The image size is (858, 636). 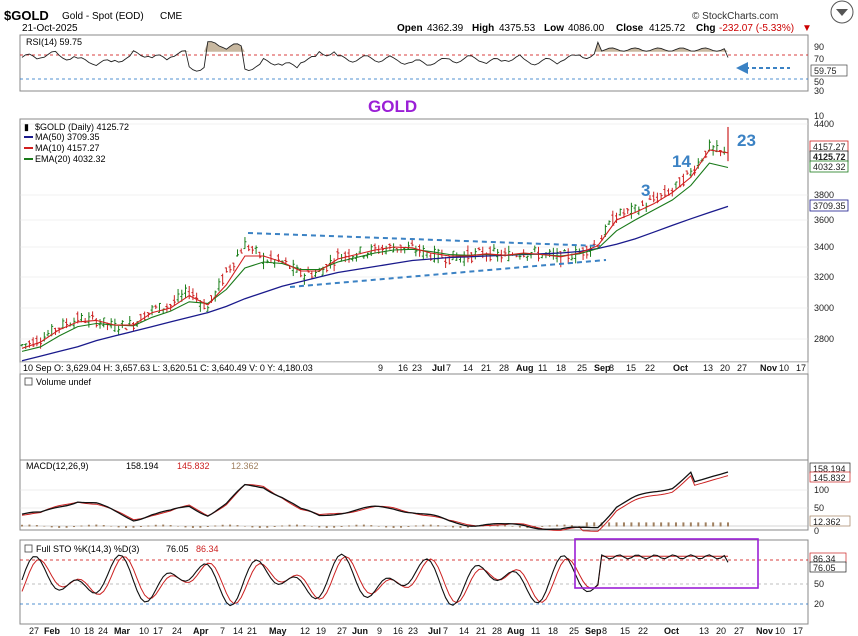 What do you see at coordinates (780, 631) in the screenshot?
I see `bottom-x-tick-label: 10` at bounding box center [780, 631].